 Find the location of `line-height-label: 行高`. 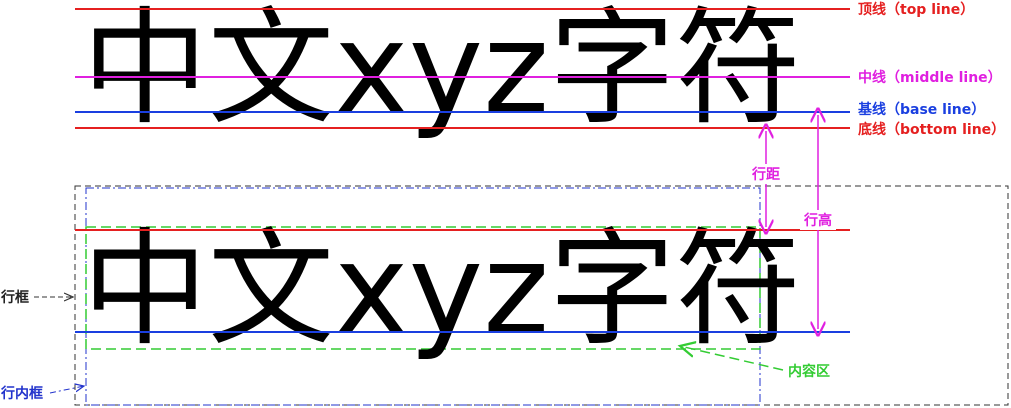

line-height-label: 行高 is located at coordinates (817, 220).